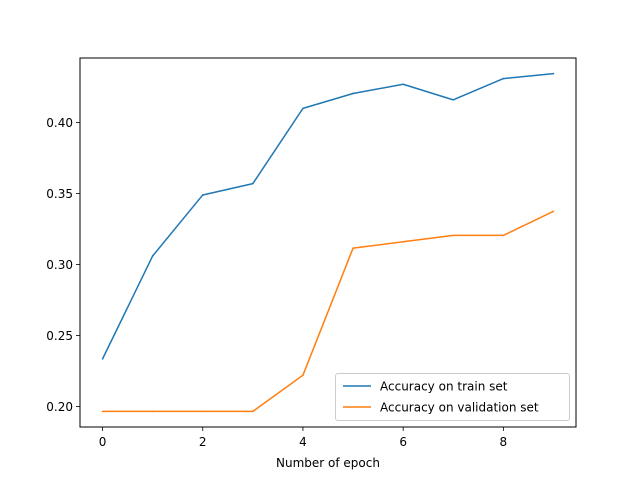 The width and height of the screenshot is (640, 480). I want to click on y-tick-label-2: 0.30, so click(59, 265).